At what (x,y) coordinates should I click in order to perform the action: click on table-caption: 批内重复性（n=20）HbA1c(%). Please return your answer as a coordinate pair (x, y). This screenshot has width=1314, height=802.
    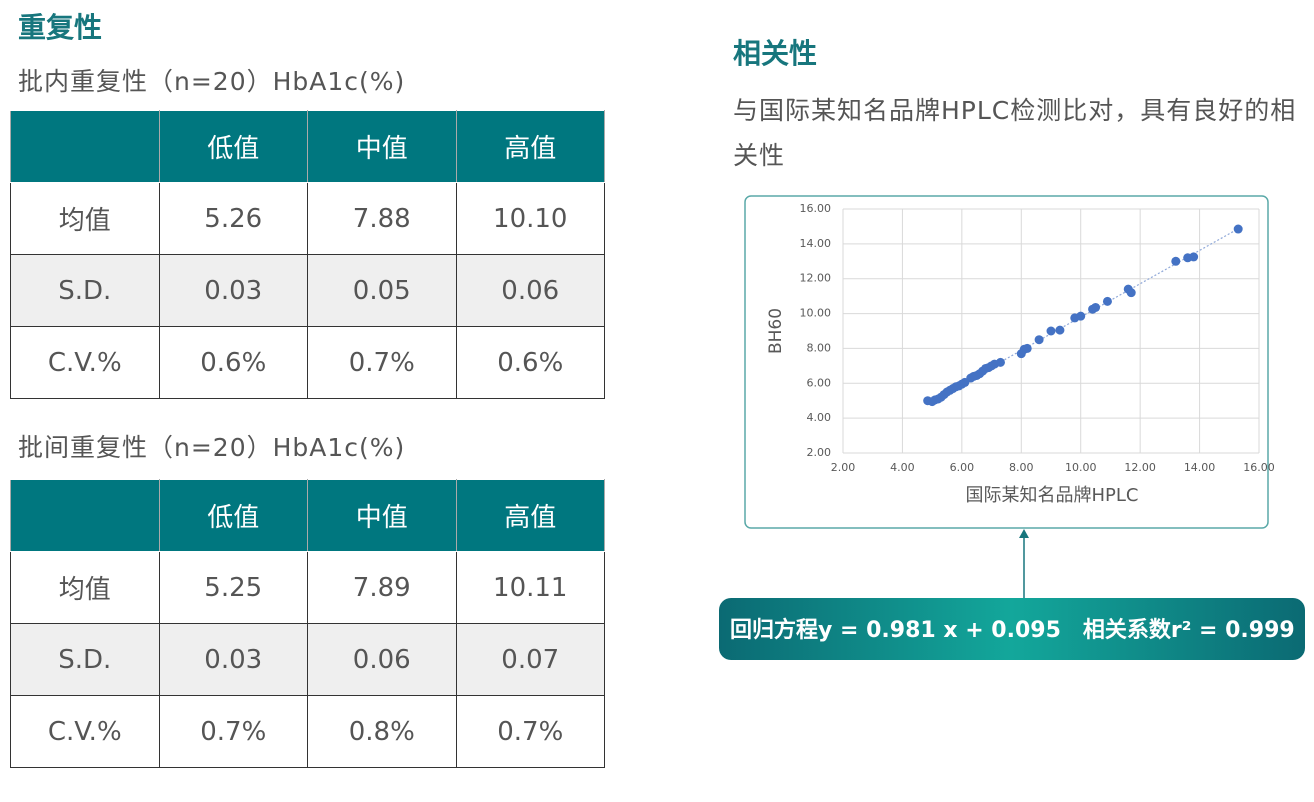
    Looking at the image, I should click on (212, 81).